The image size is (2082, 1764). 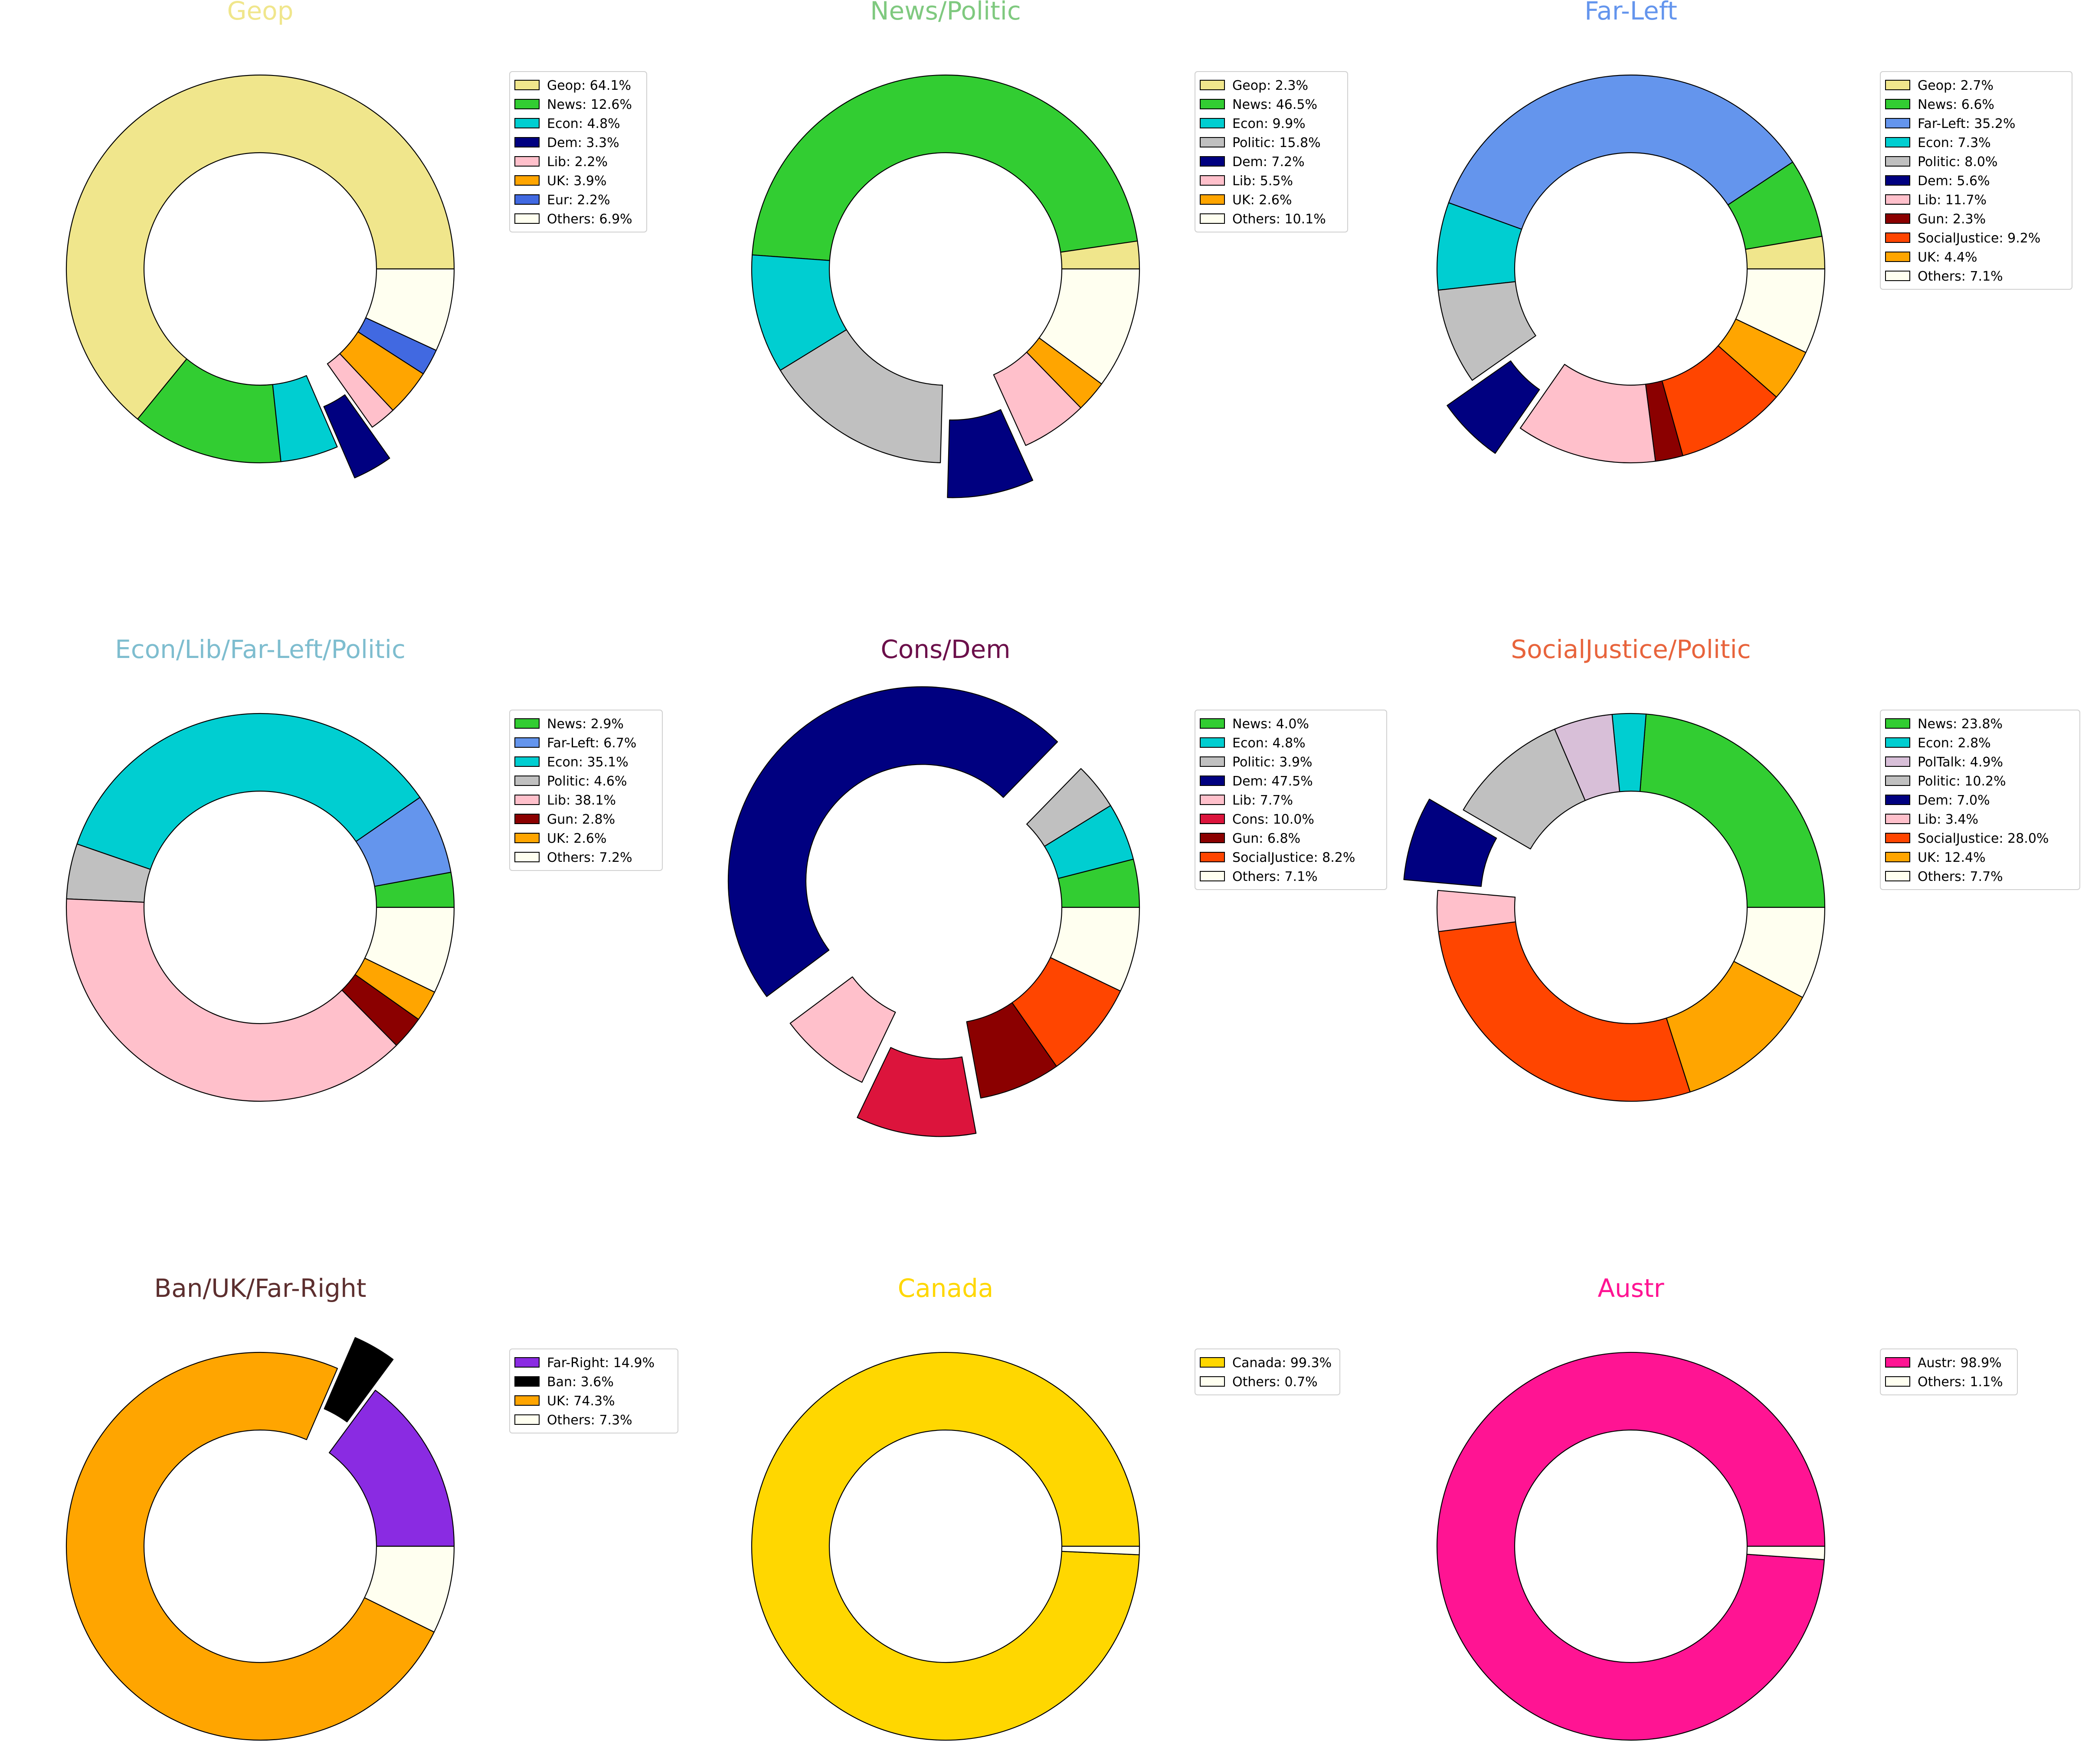 I want to click on donut-chart-canada: Canada Canada: 99.3% Others: 0.7%, so click(x=1046, y=1507).